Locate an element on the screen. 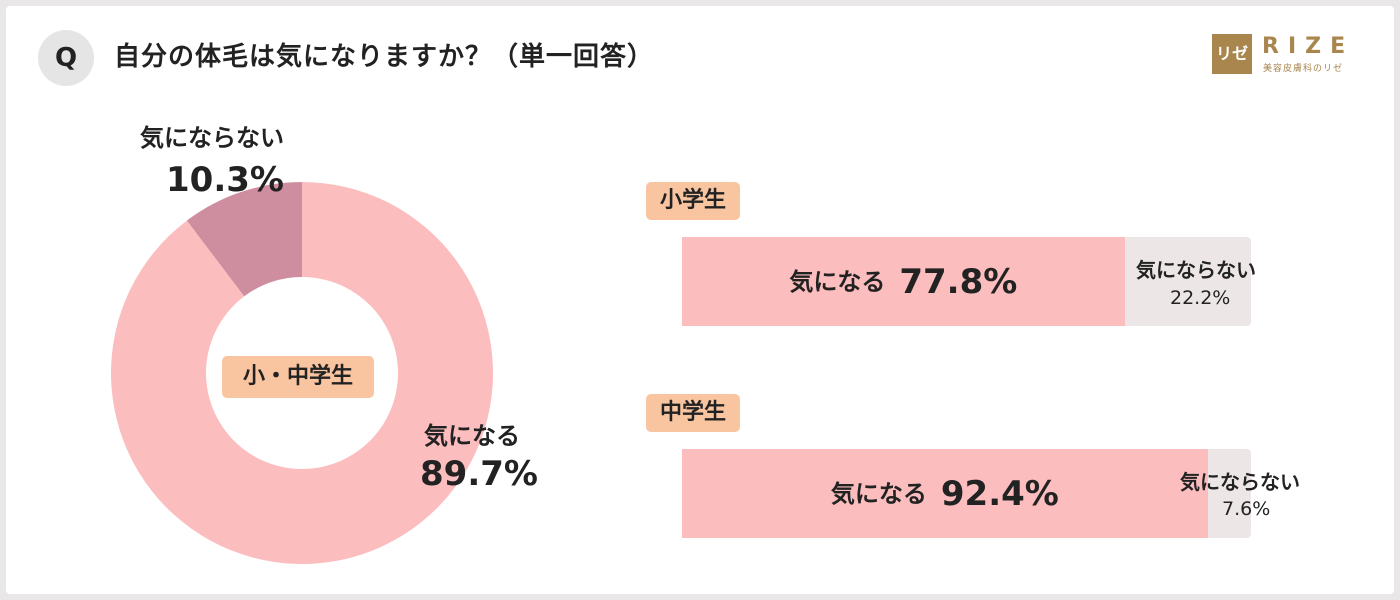 The width and height of the screenshot is (1400, 600). bar-track-junior-high: 気になる 92.4% is located at coordinates (966, 493).